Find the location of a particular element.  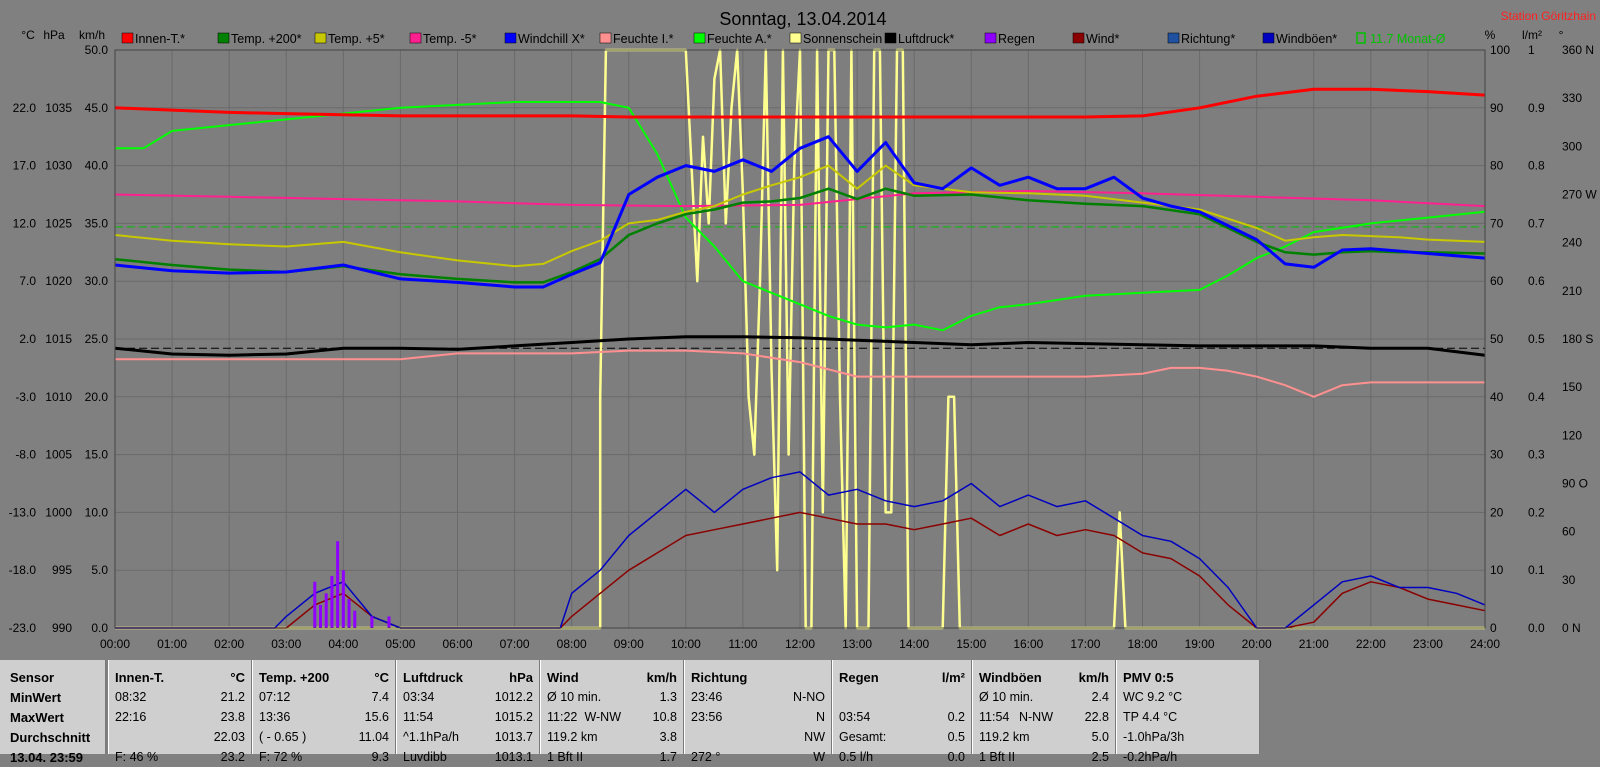

y-tick-rain: 0.0 is located at coordinates (1536, 628).